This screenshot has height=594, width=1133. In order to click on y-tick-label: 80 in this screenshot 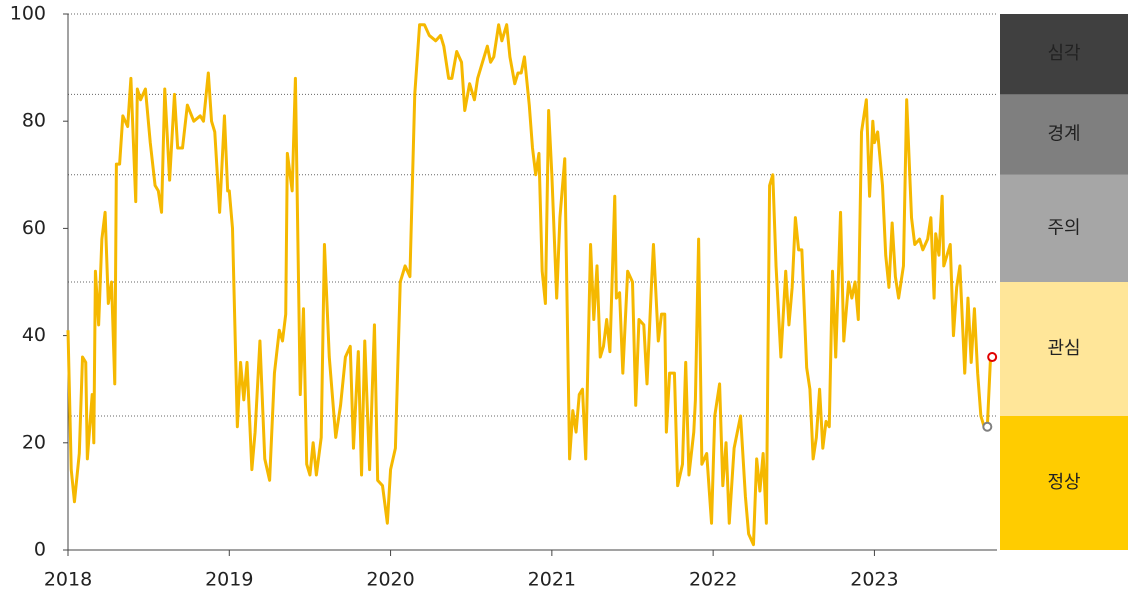, I will do `click(34, 121)`.